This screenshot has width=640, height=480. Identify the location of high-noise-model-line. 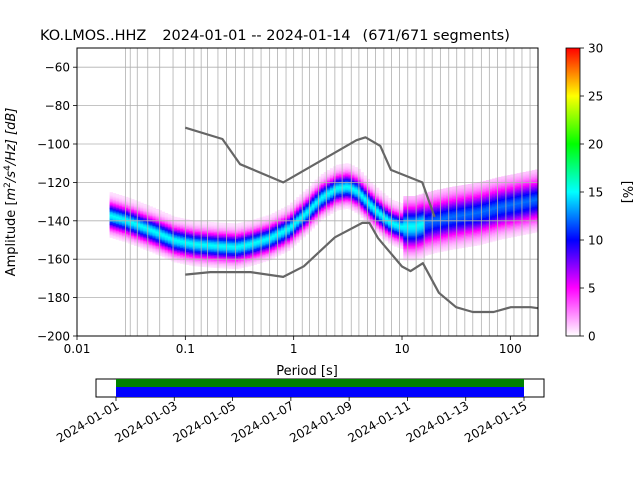
(310, 172).